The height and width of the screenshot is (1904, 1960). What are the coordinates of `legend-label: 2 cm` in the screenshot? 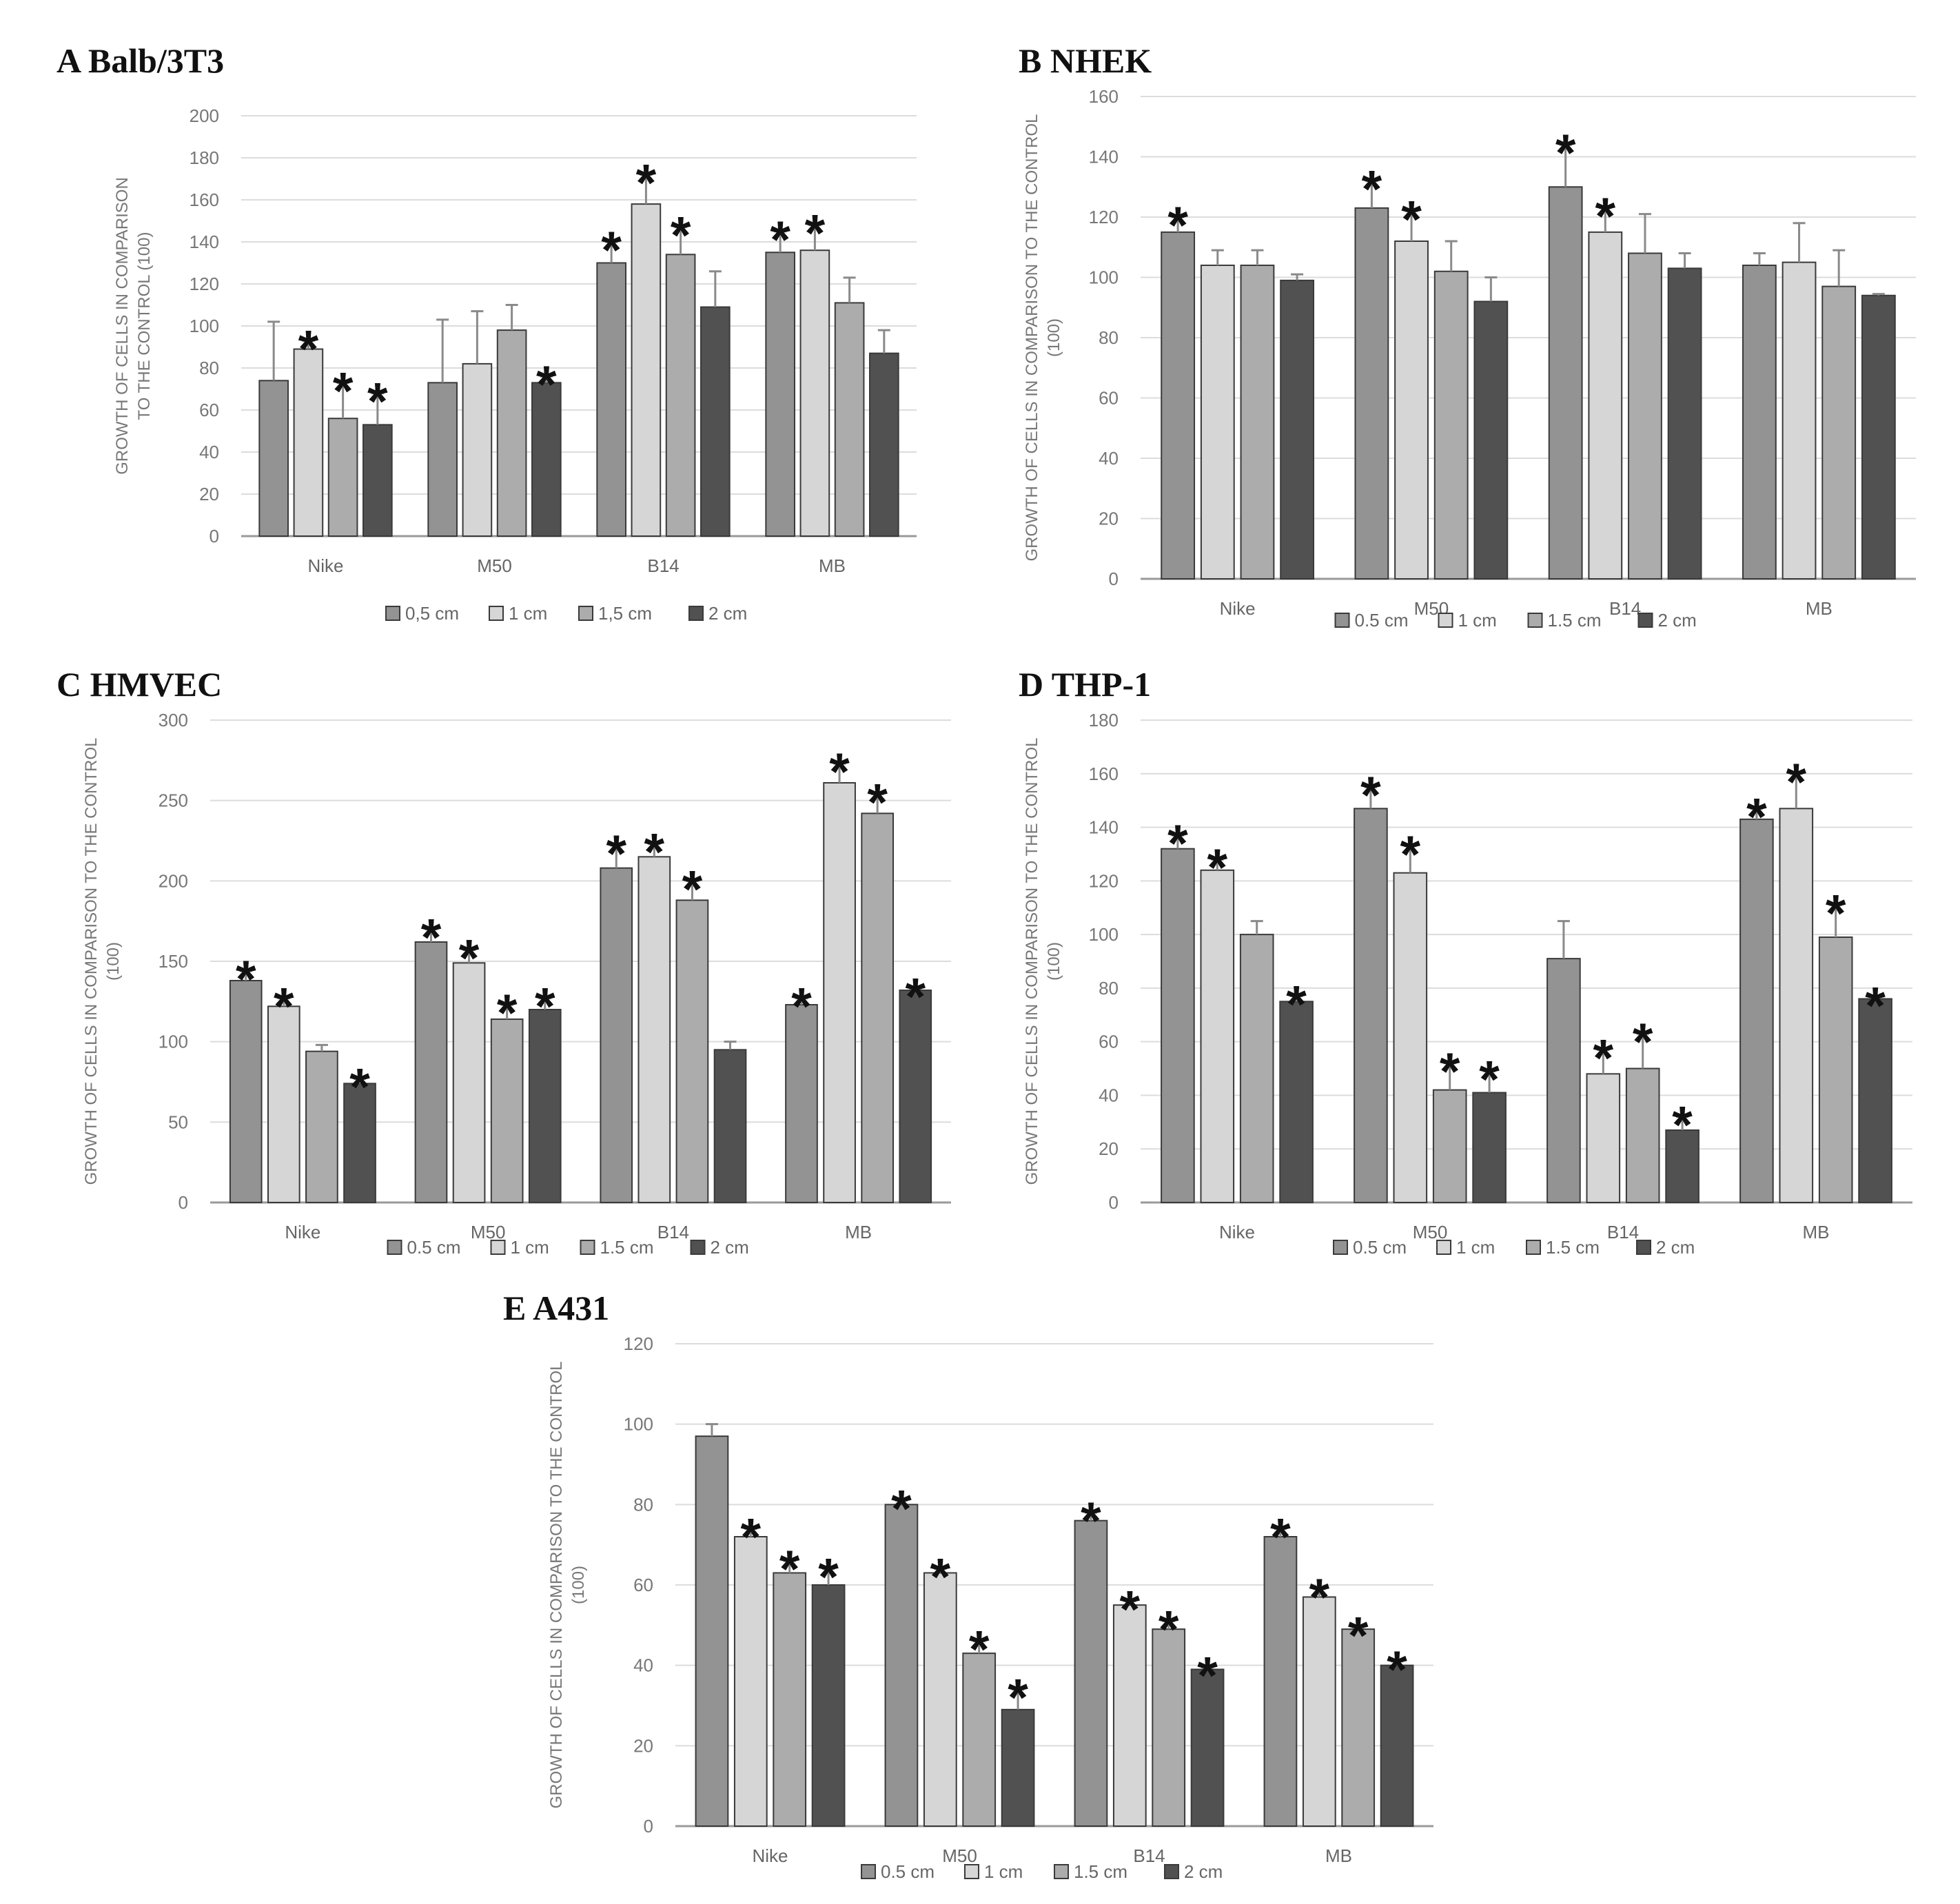 It's located at (730, 1247).